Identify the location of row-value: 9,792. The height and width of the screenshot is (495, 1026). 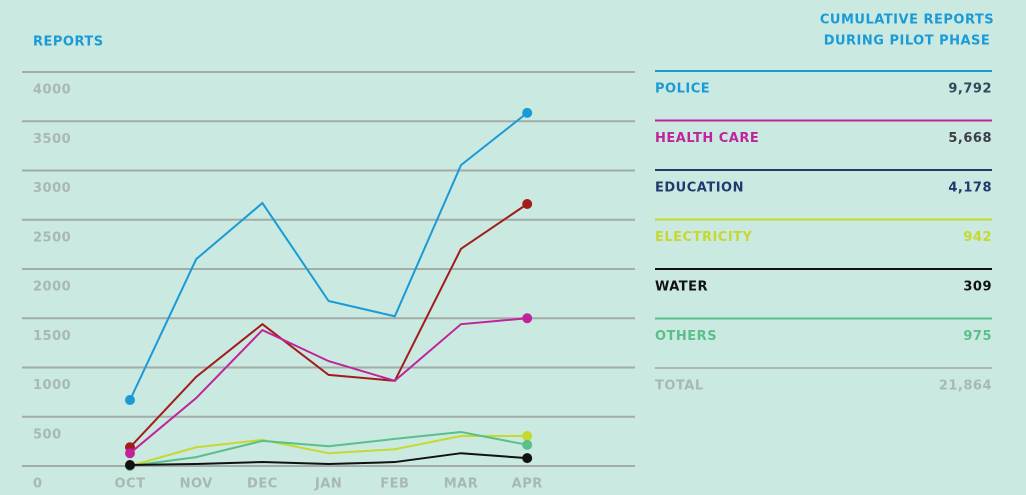
(970, 89).